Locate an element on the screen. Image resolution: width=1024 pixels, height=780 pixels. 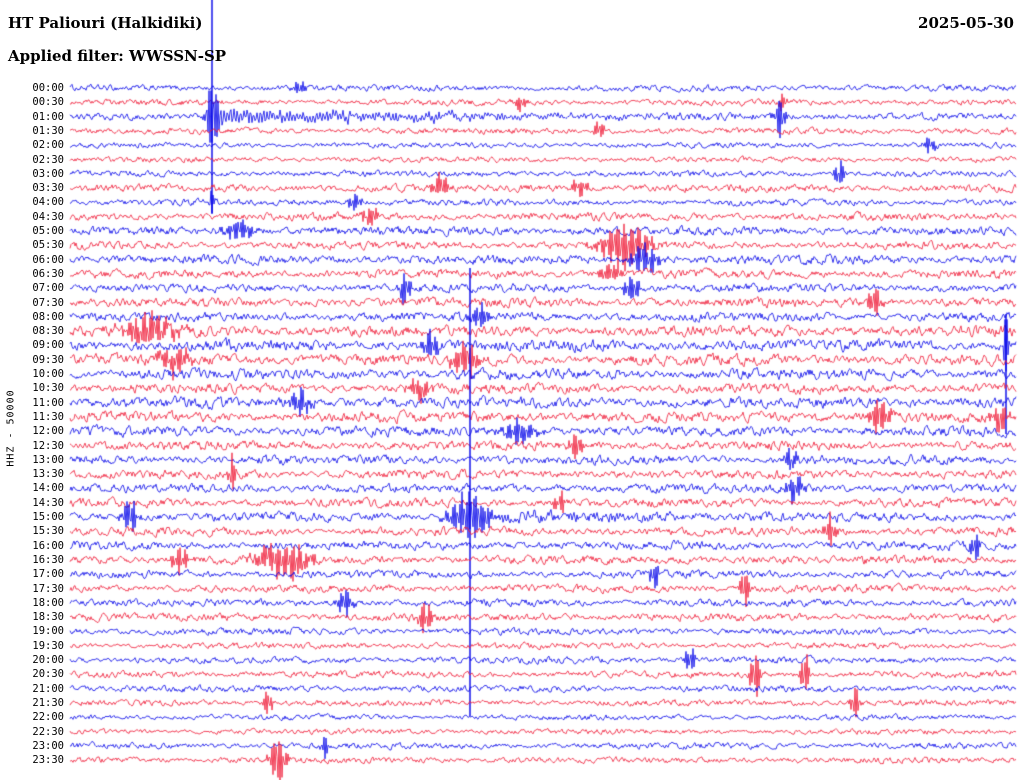
time-label: 02:30 is located at coordinates (48, 159).